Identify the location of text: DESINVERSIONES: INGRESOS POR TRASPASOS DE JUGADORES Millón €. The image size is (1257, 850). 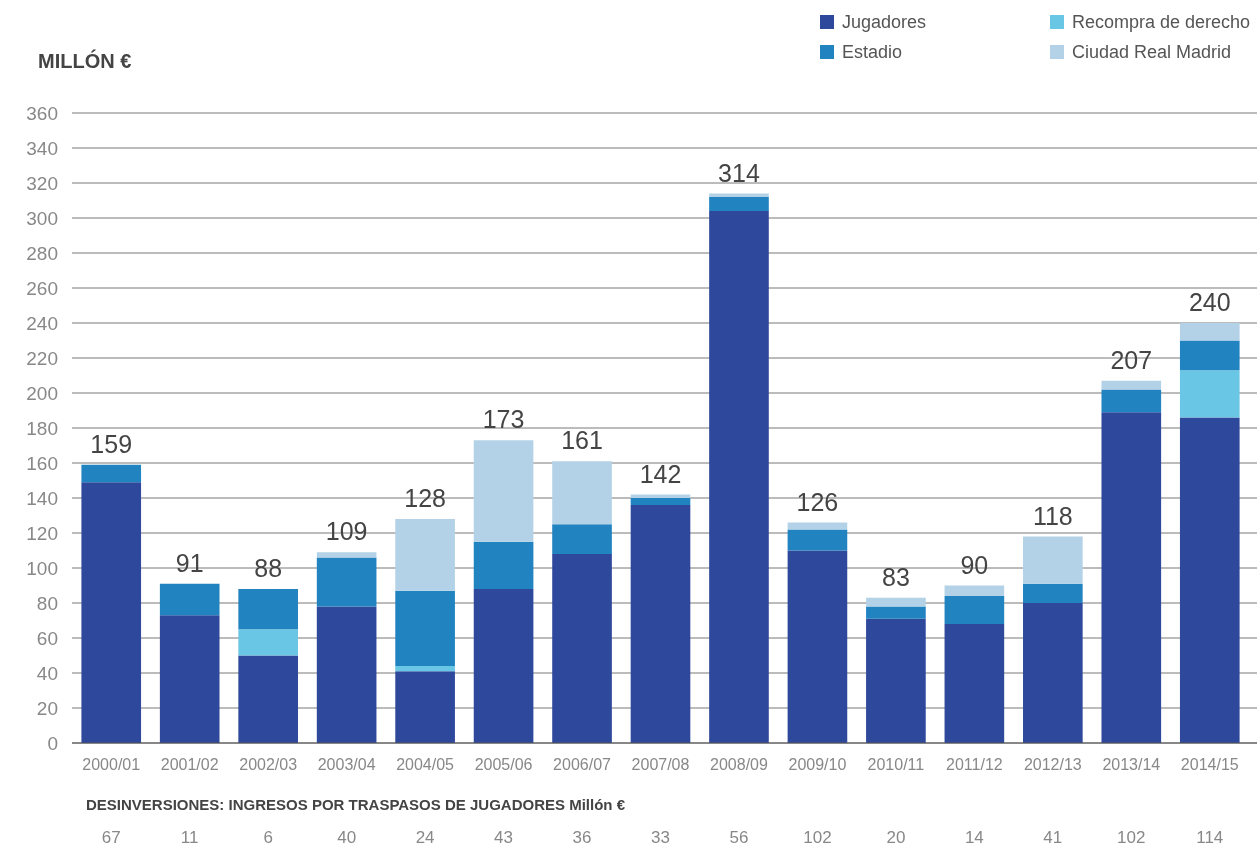
(356, 804).